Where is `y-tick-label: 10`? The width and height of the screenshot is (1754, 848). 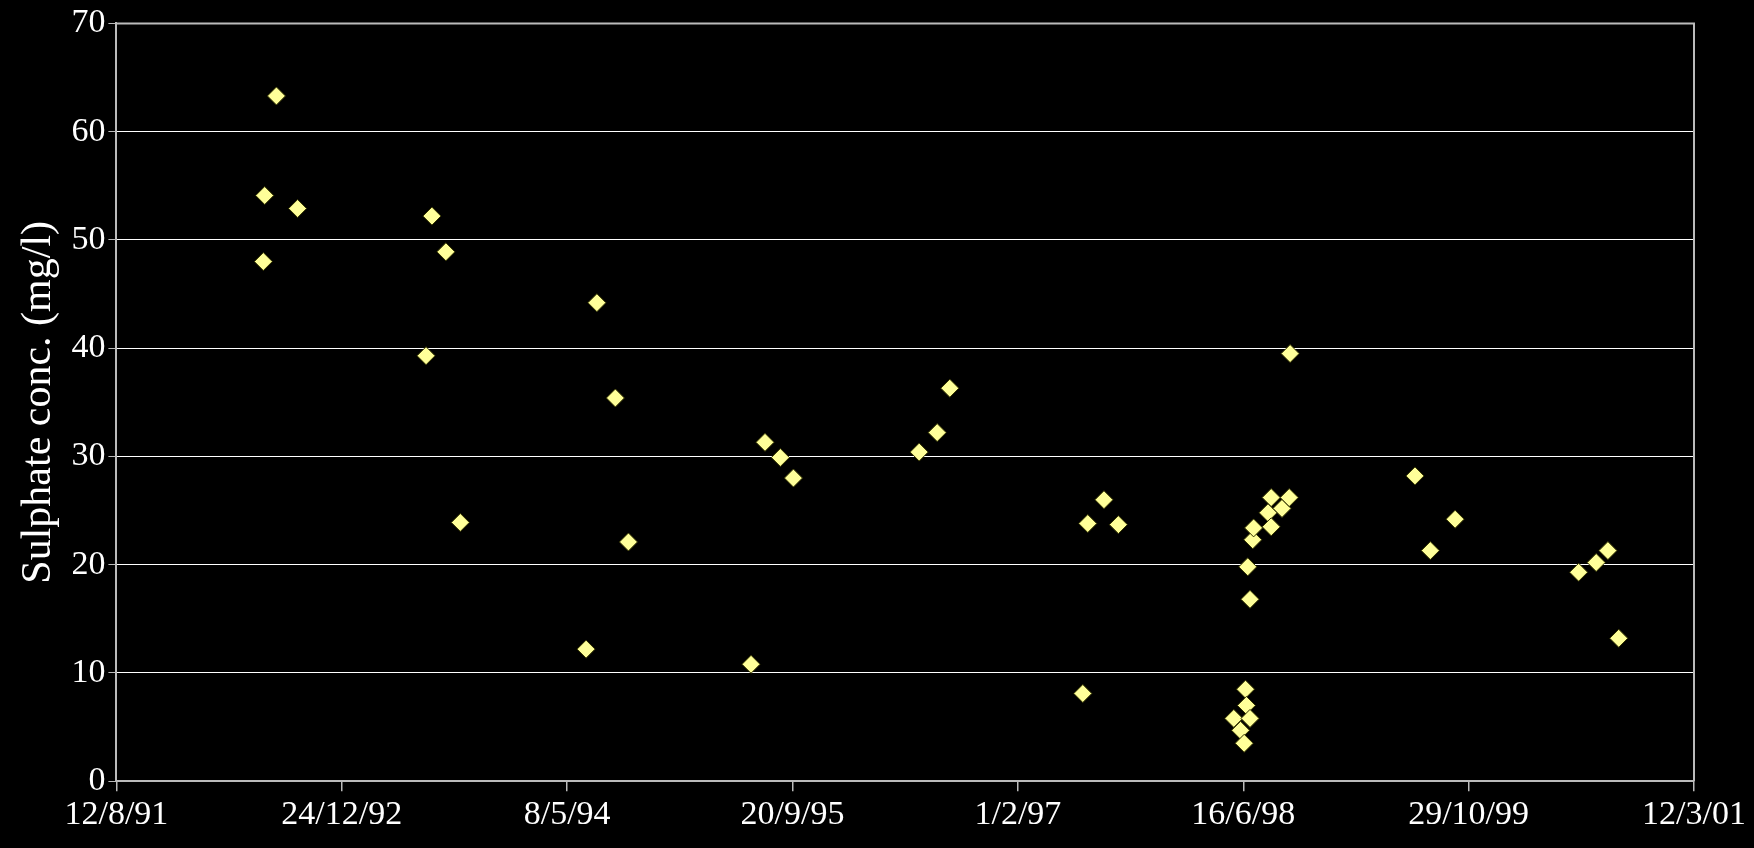 y-tick-label: 10 is located at coordinates (88, 670).